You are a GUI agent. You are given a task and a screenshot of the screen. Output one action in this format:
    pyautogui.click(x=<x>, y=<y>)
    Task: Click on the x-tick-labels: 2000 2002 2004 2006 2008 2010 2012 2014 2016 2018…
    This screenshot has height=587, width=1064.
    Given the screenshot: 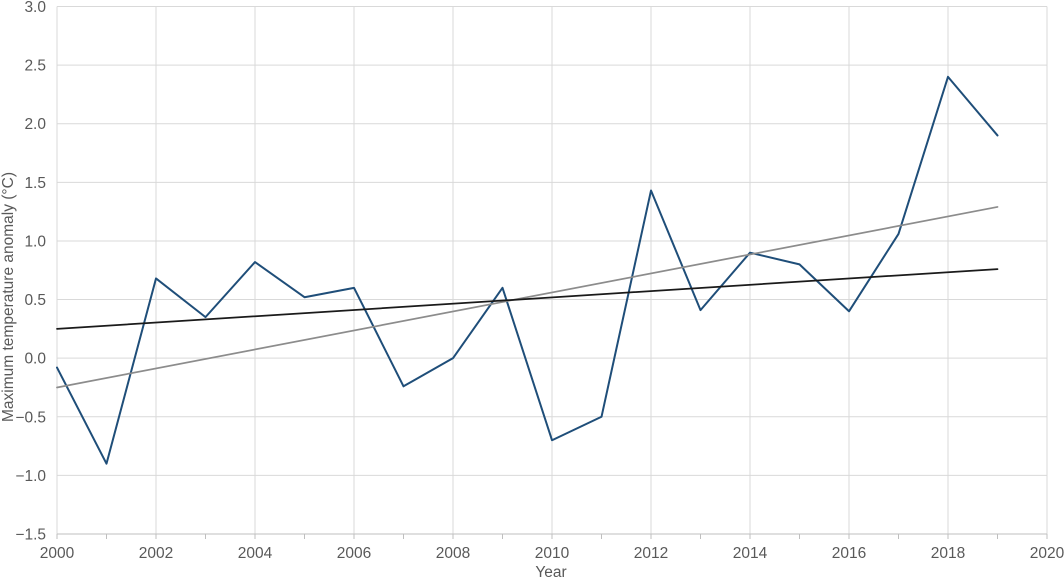 What is the action you would take?
    pyautogui.click(x=552, y=553)
    